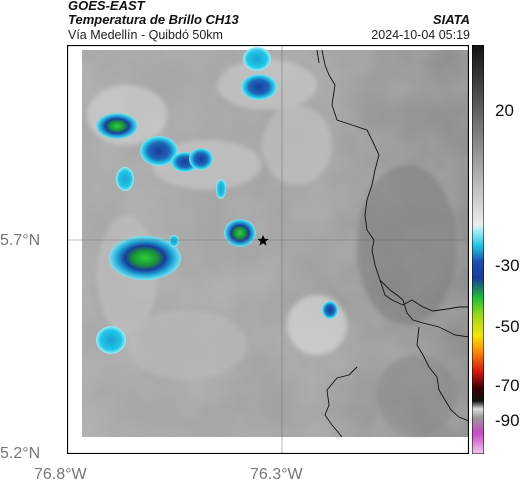 The image size is (526, 491). I want to click on location-star-icon, so click(263, 240).